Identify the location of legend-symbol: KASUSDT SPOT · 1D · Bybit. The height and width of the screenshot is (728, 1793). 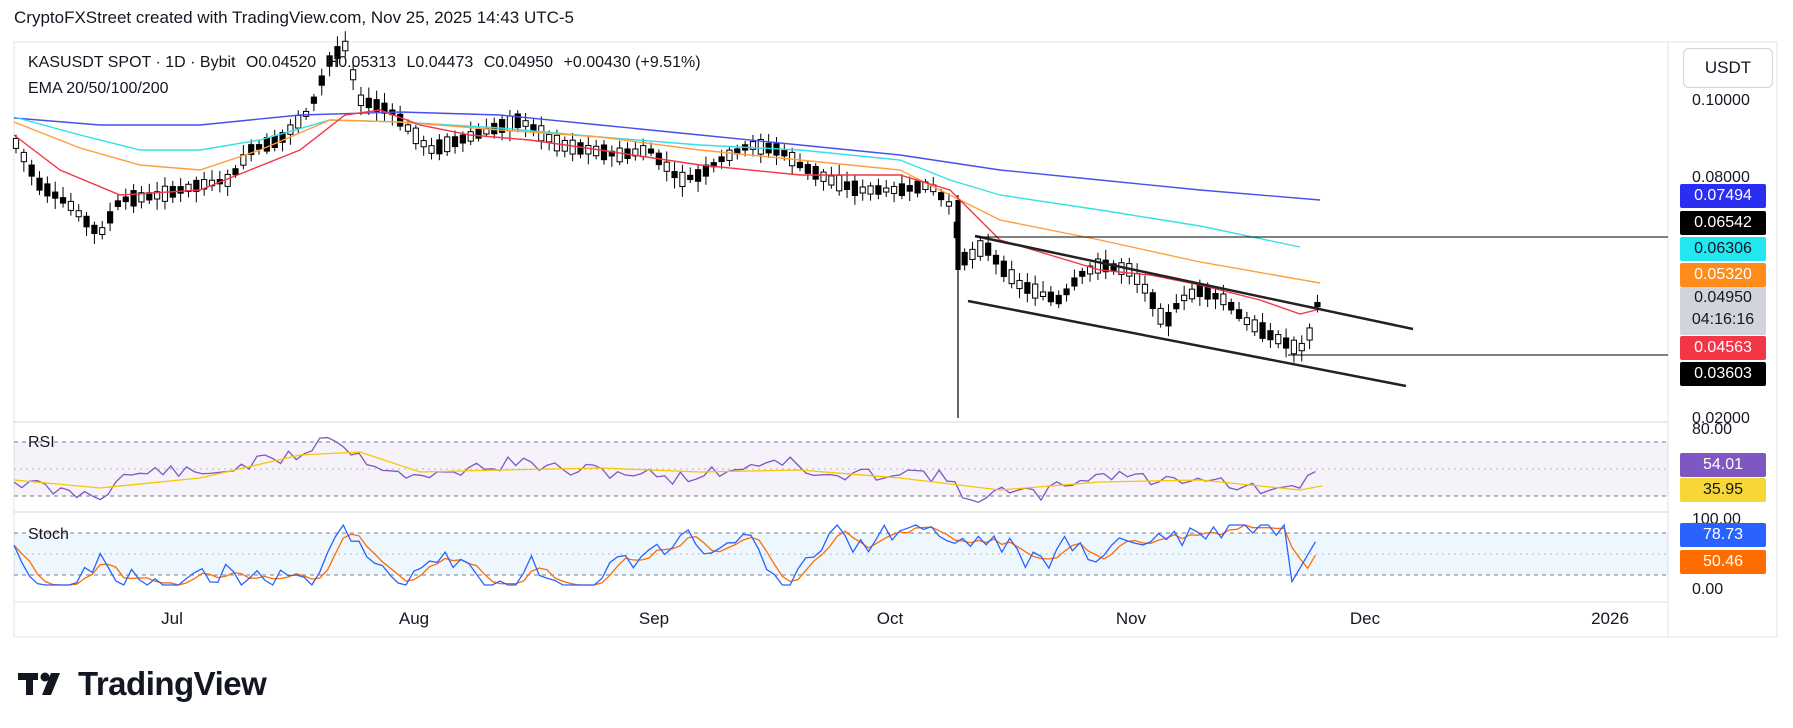
(132, 62).